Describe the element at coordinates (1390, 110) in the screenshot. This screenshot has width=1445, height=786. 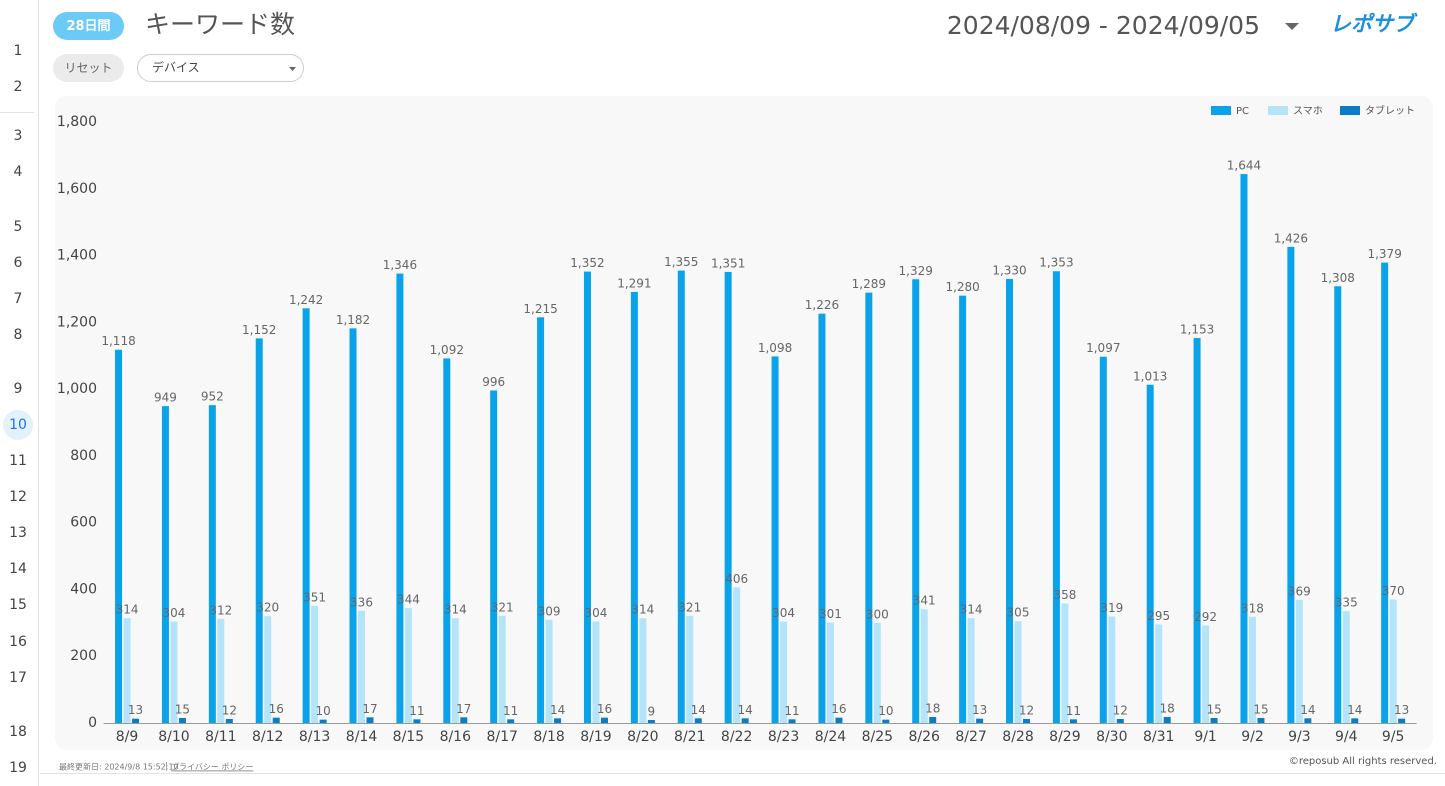
I see `legend-label: タブレット` at that location.